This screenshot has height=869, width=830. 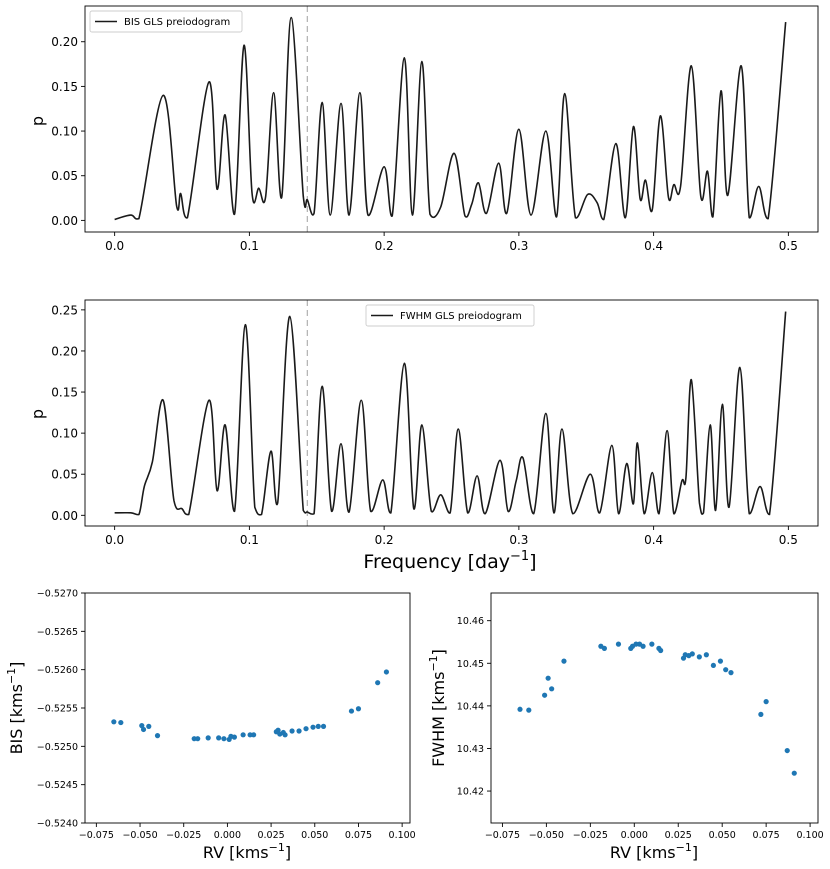 What do you see at coordinates (546, 835) in the screenshot?
I see `fwhm-vs-rv-xtick-label: −0.050` at bounding box center [546, 835].